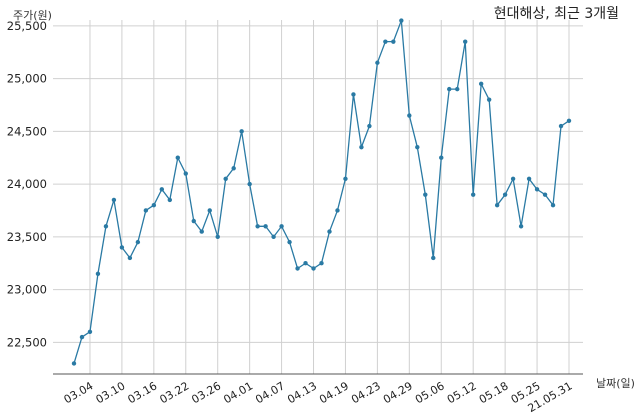  I want to click on x-tick-label: 03.26, so click(206, 392).